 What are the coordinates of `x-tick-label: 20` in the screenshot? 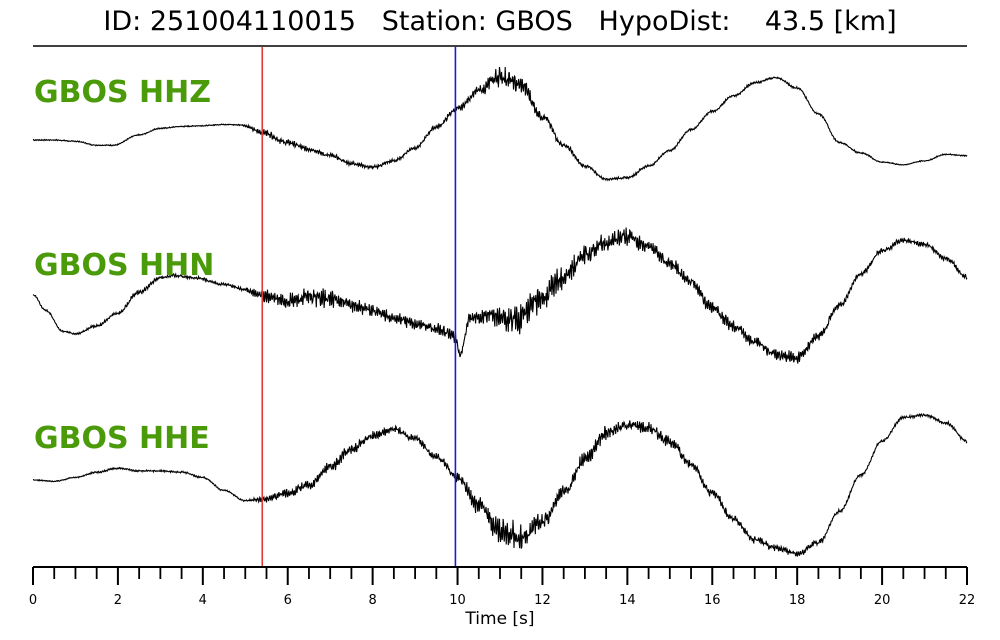 It's located at (882, 600).